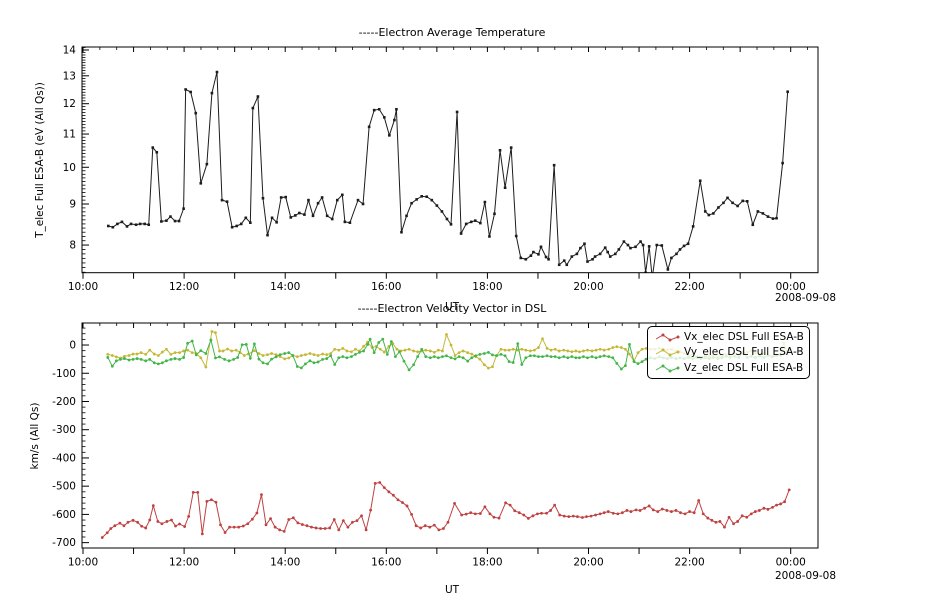 The width and height of the screenshot is (926, 608). I want to click on legend-entry: Vx_elec DSL Full ESA-B, so click(729, 337).